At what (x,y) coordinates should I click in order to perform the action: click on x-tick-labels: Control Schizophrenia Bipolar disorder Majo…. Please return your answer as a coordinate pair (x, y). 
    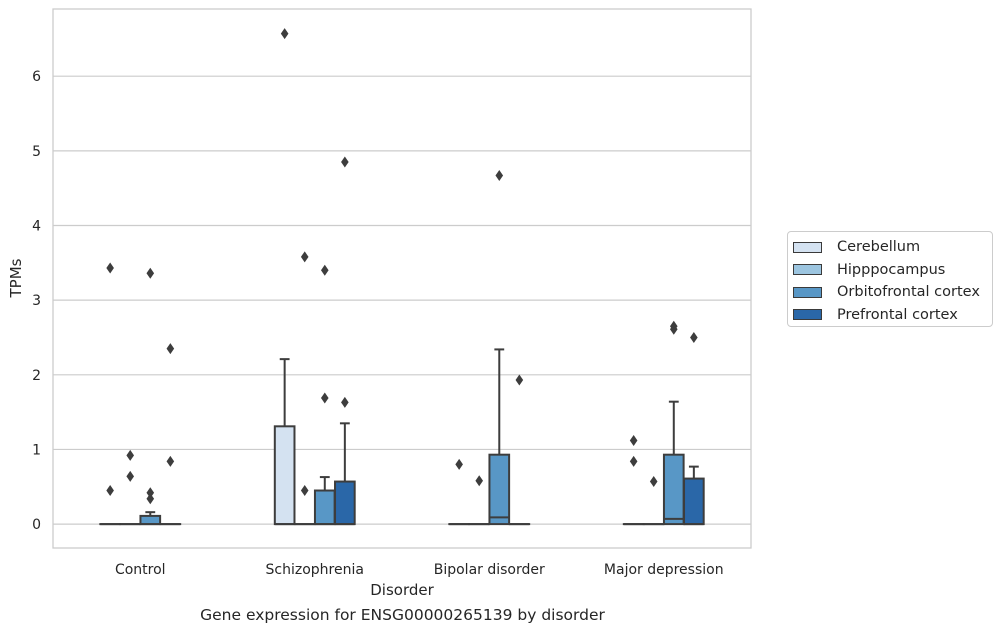
    Looking at the image, I should click on (419, 570).